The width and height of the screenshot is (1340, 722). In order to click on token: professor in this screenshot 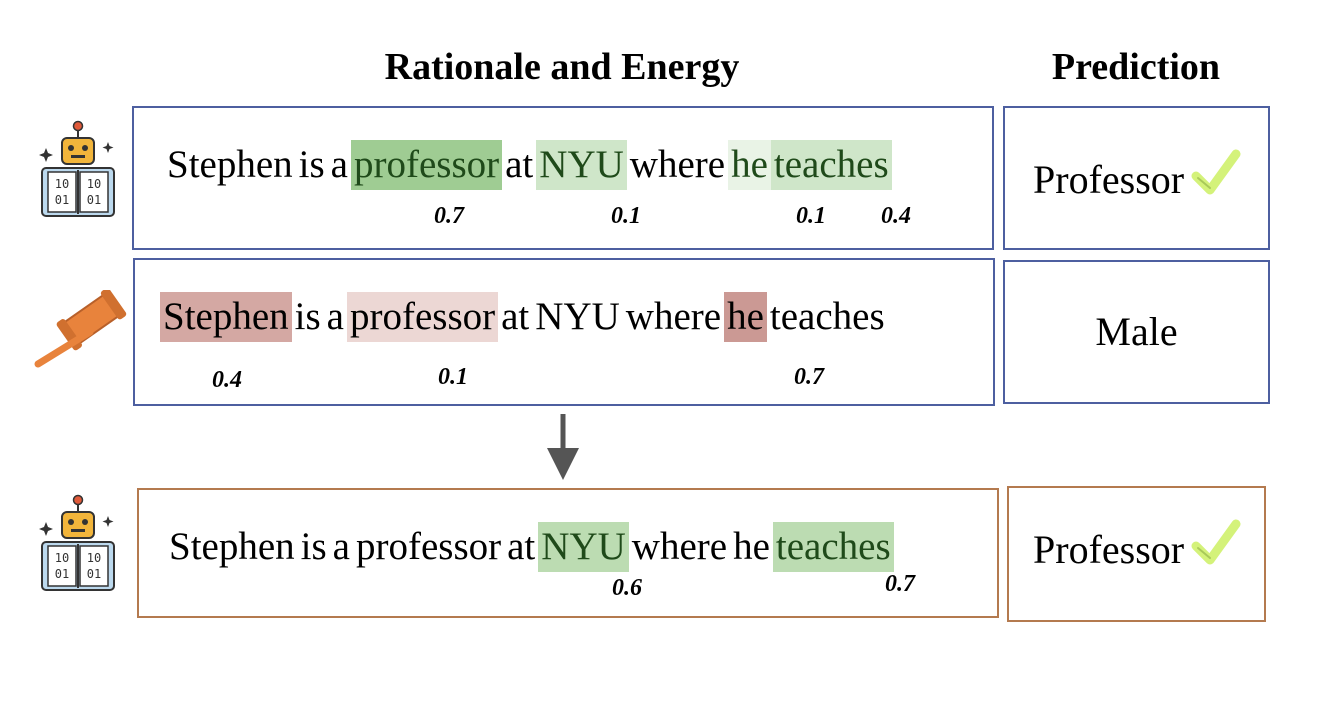, I will do `click(428, 546)`.